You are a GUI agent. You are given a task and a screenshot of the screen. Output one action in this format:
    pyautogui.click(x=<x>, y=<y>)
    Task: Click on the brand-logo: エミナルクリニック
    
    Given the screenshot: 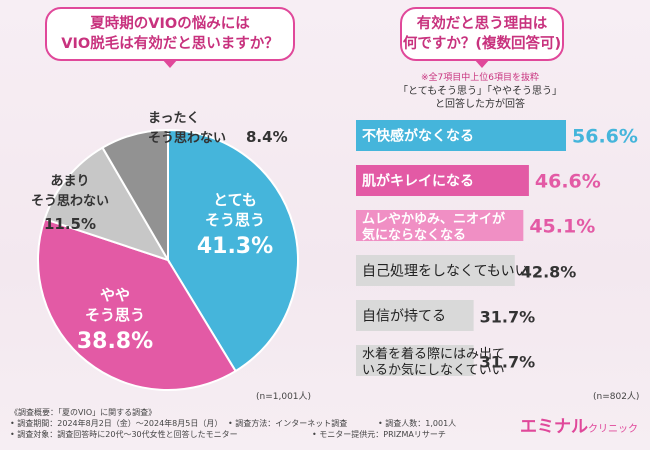 What is the action you would take?
    pyautogui.click(x=579, y=424)
    